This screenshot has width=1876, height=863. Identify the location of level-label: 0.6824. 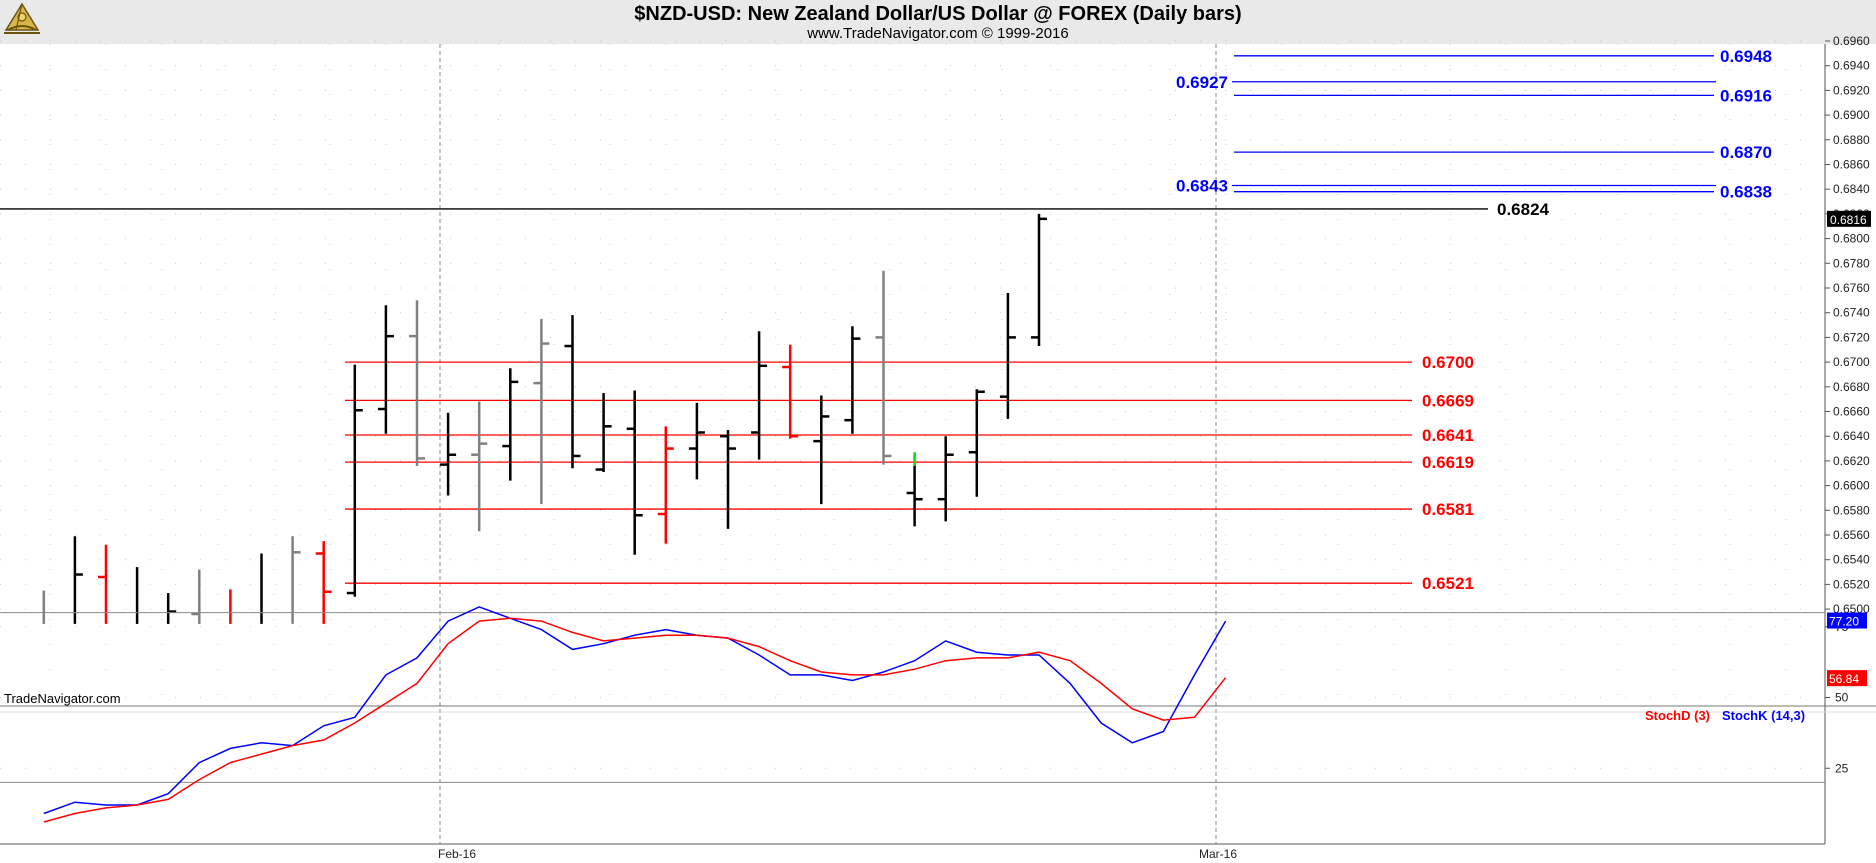
(1523, 209).